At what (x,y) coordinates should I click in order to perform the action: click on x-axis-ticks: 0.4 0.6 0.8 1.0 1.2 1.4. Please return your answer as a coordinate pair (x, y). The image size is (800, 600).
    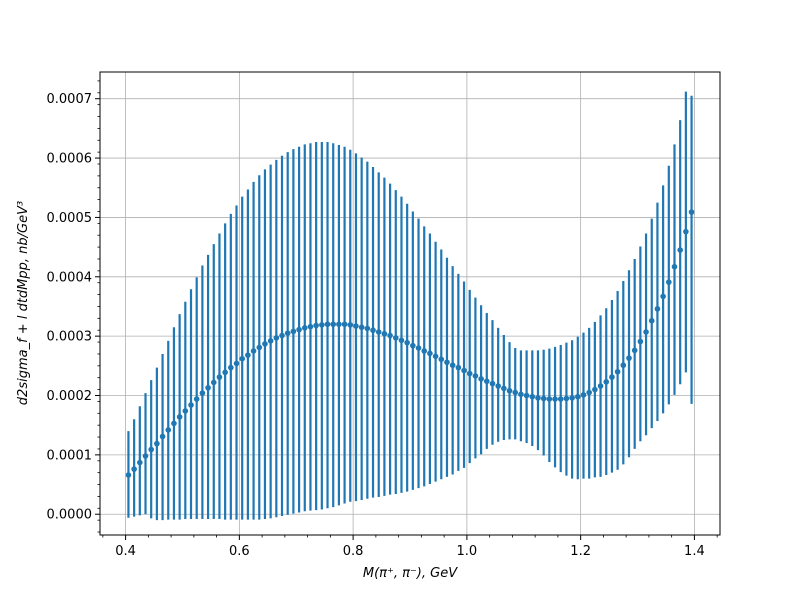
    Looking at the image, I should click on (410, 547).